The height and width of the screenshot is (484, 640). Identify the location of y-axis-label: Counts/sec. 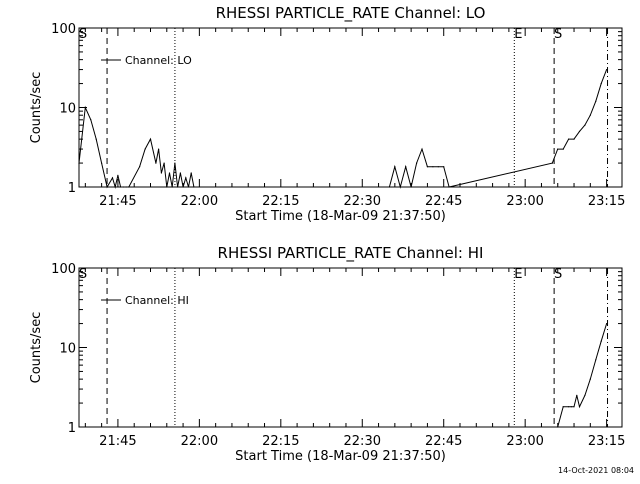
(36, 348).